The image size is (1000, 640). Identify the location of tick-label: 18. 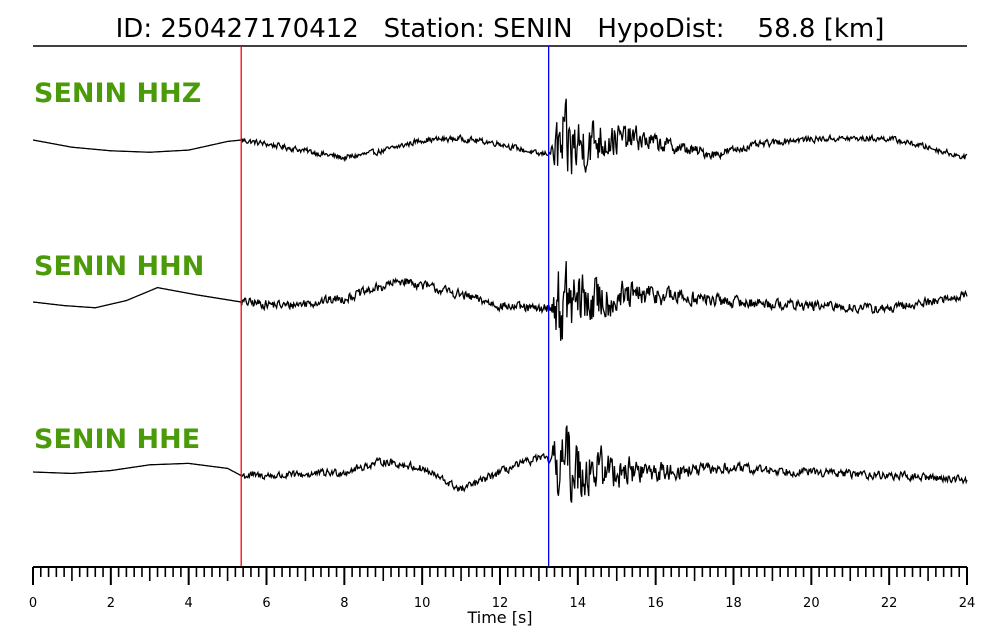
(733, 603).